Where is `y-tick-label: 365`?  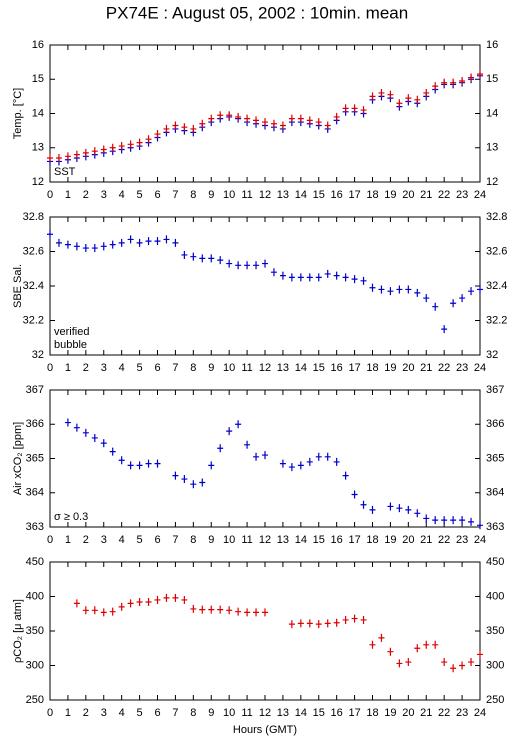 y-tick-label: 365 is located at coordinates (35, 458).